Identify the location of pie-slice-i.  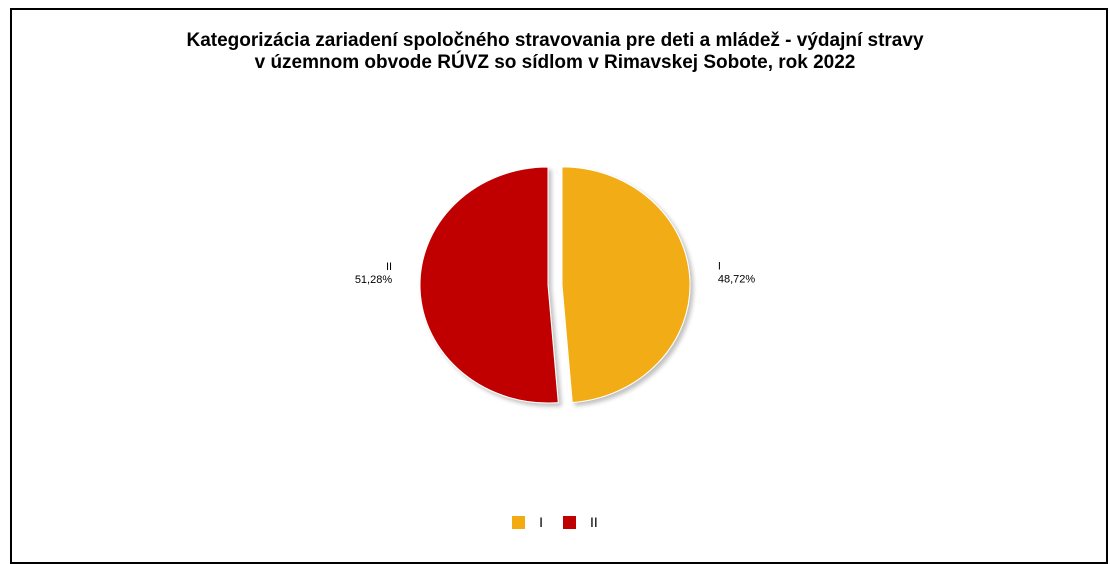
(626, 284).